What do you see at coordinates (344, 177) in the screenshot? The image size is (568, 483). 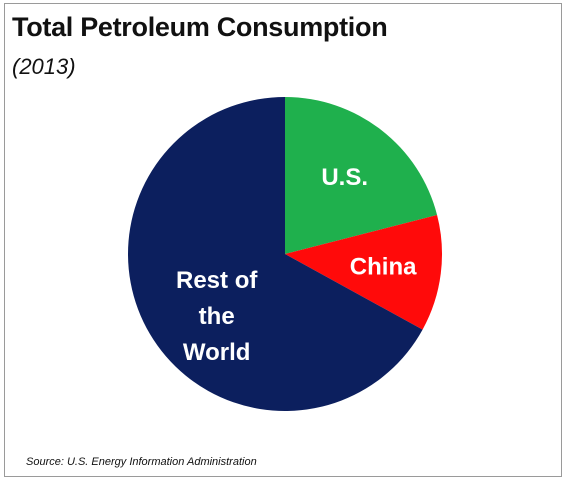 I see `pie-label-u-s: U.S.` at bounding box center [344, 177].